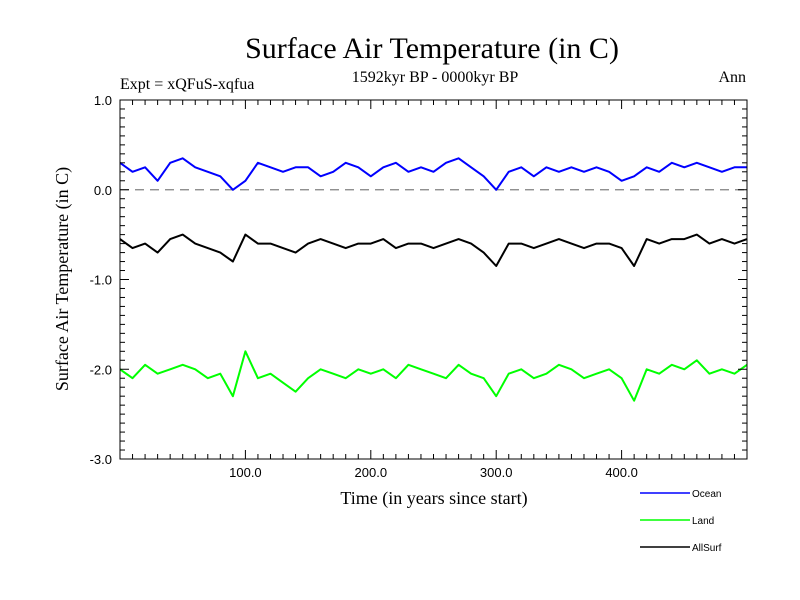 The width and height of the screenshot is (800, 600). What do you see at coordinates (103, 190) in the screenshot?
I see `y-tick-label: 0.0` at bounding box center [103, 190].